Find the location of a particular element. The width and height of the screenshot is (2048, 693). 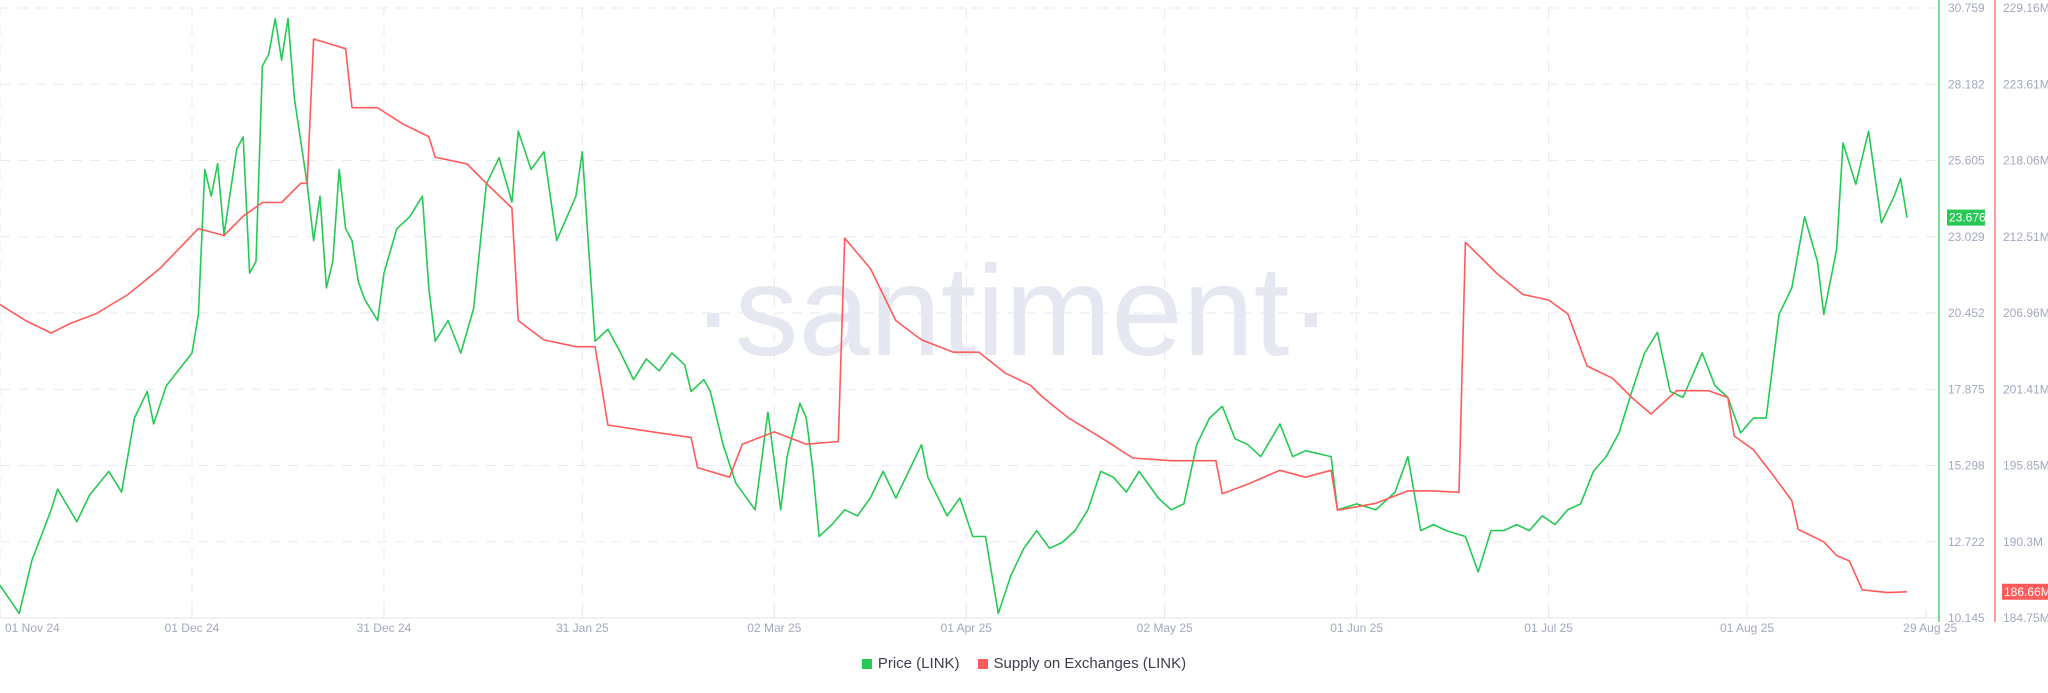

price-axis-tick: 25.605 is located at coordinates (1966, 161).